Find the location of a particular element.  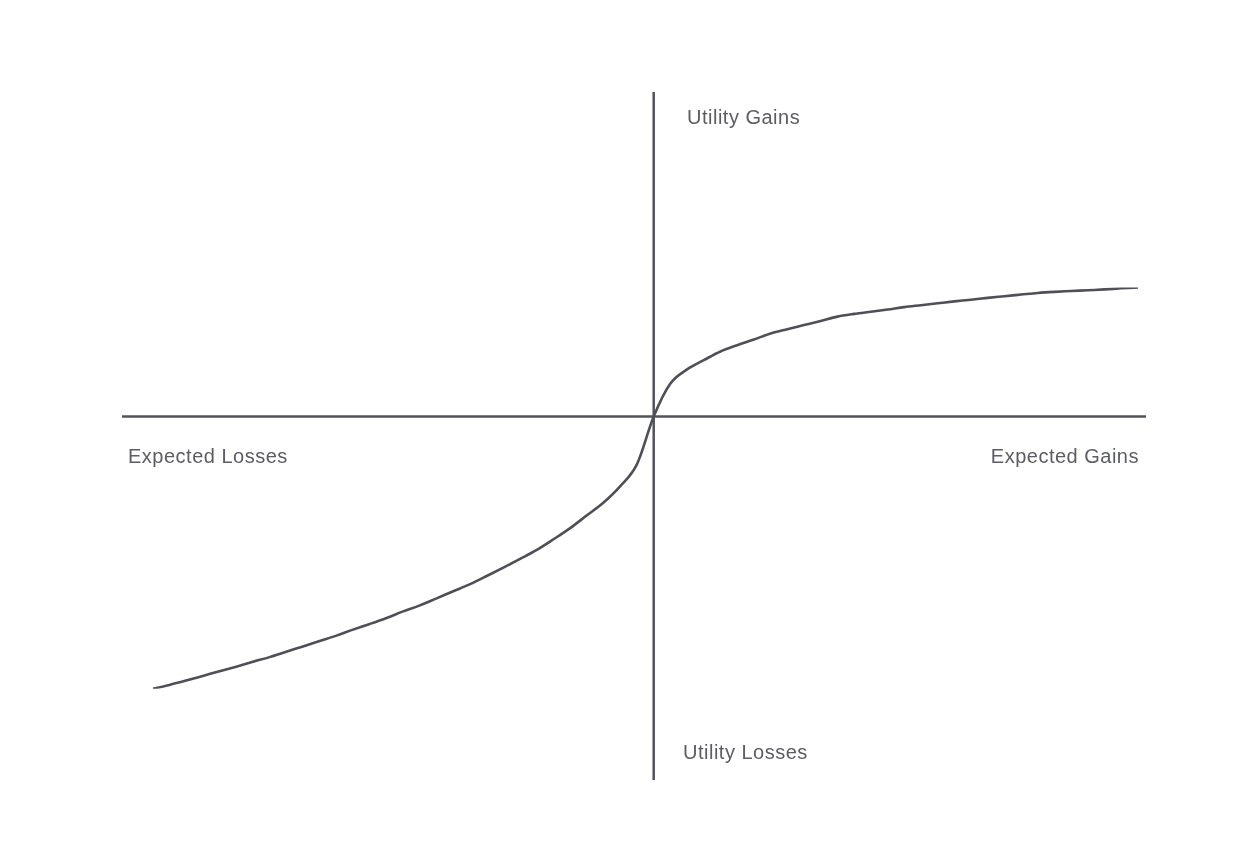

annotation: Expected Losses is located at coordinates (208, 456).